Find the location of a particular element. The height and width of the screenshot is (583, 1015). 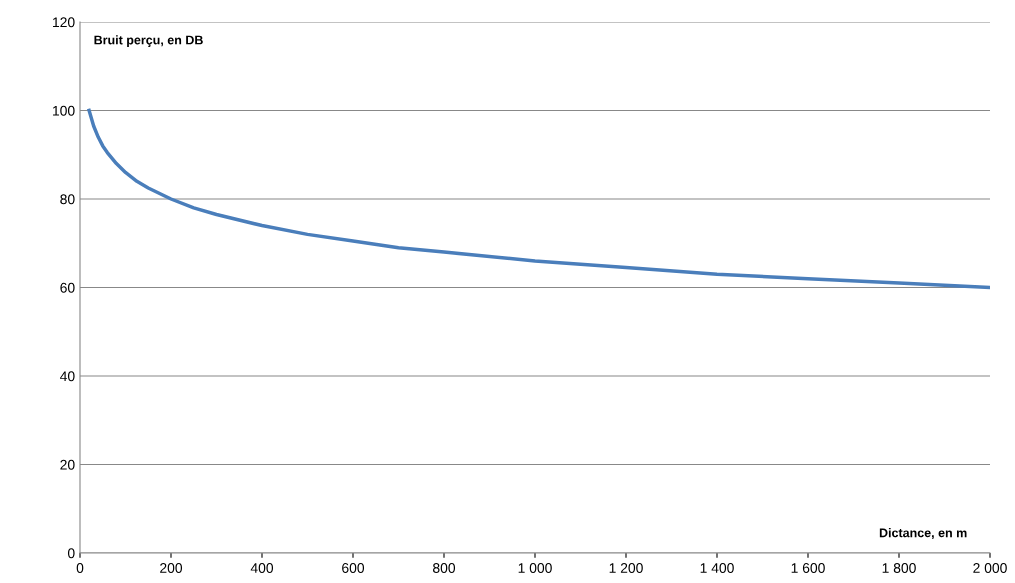

x-tick-label: 800 is located at coordinates (444, 568).